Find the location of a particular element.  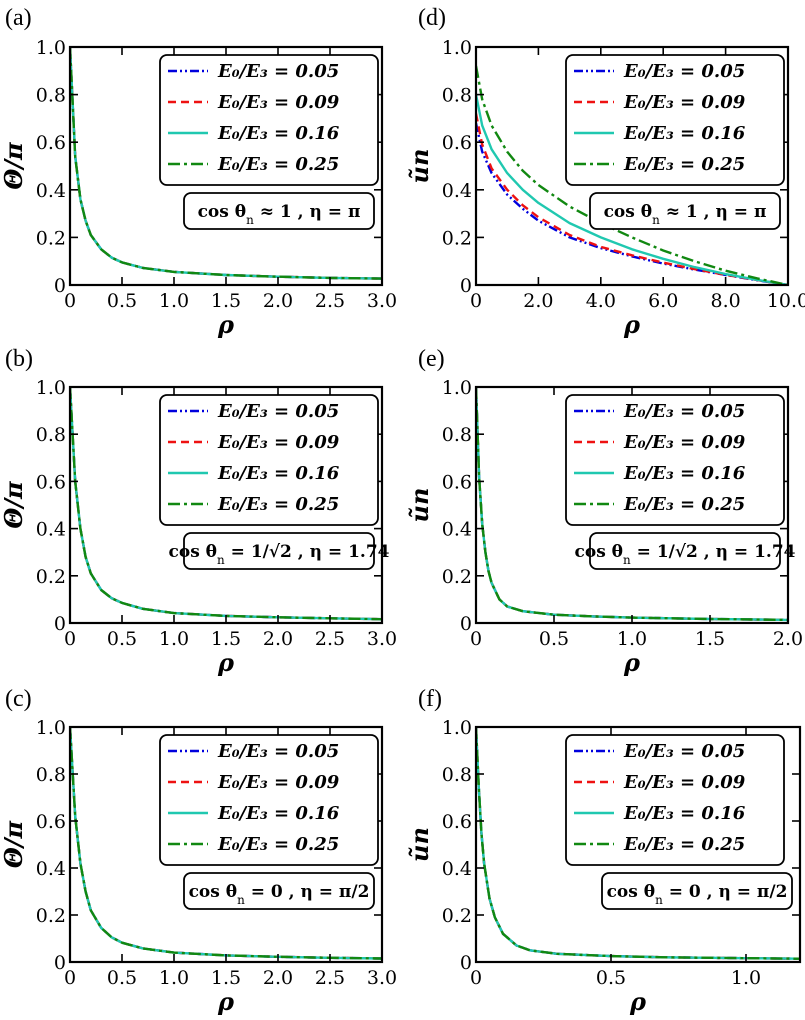

annotation-text: cos θn = 0 , η = π/2 is located at coordinates (279, 894).